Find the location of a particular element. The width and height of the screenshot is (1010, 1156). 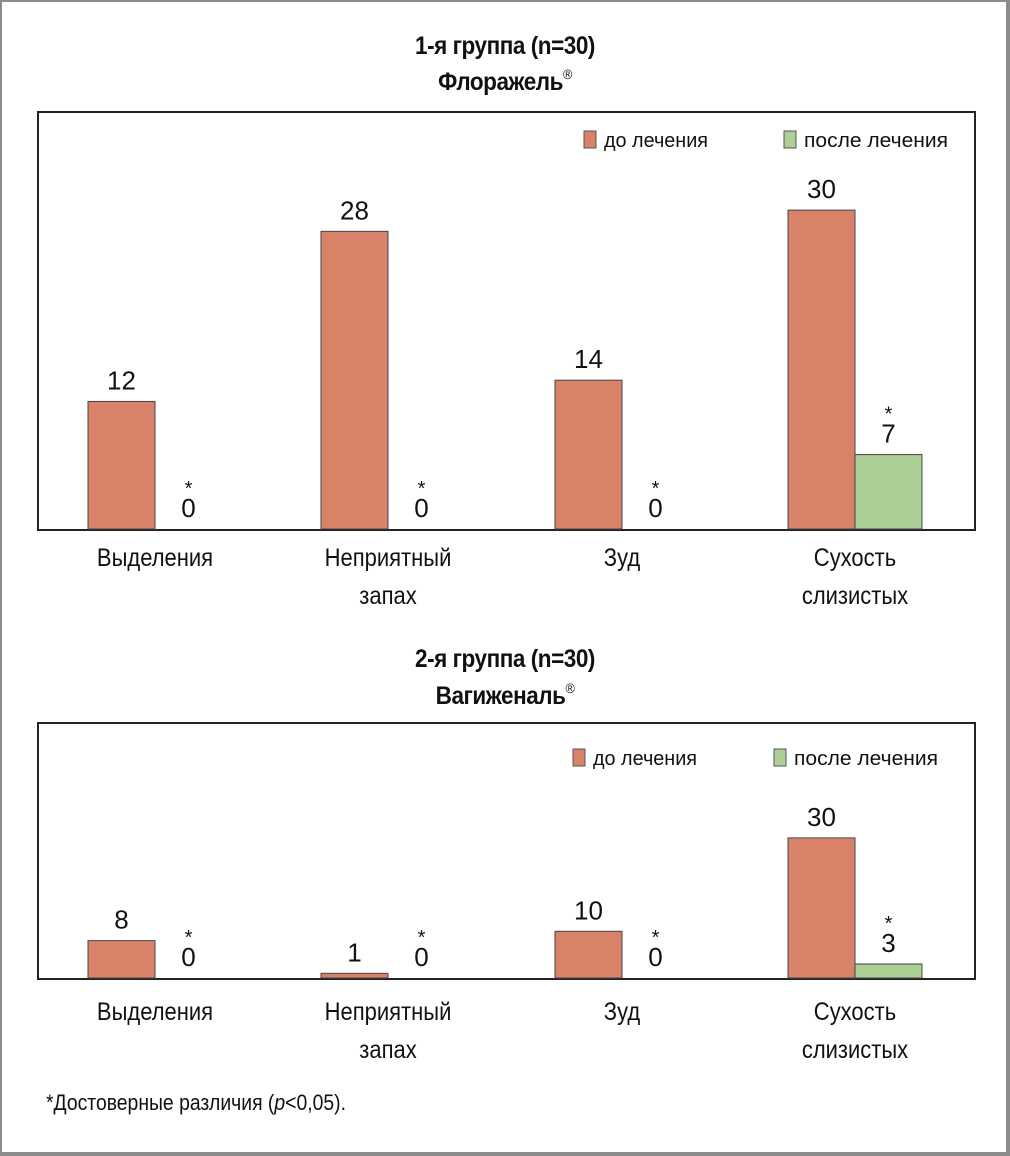

footnote: *Достоверные различия (p<0,05). is located at coordinates (196, 1103).